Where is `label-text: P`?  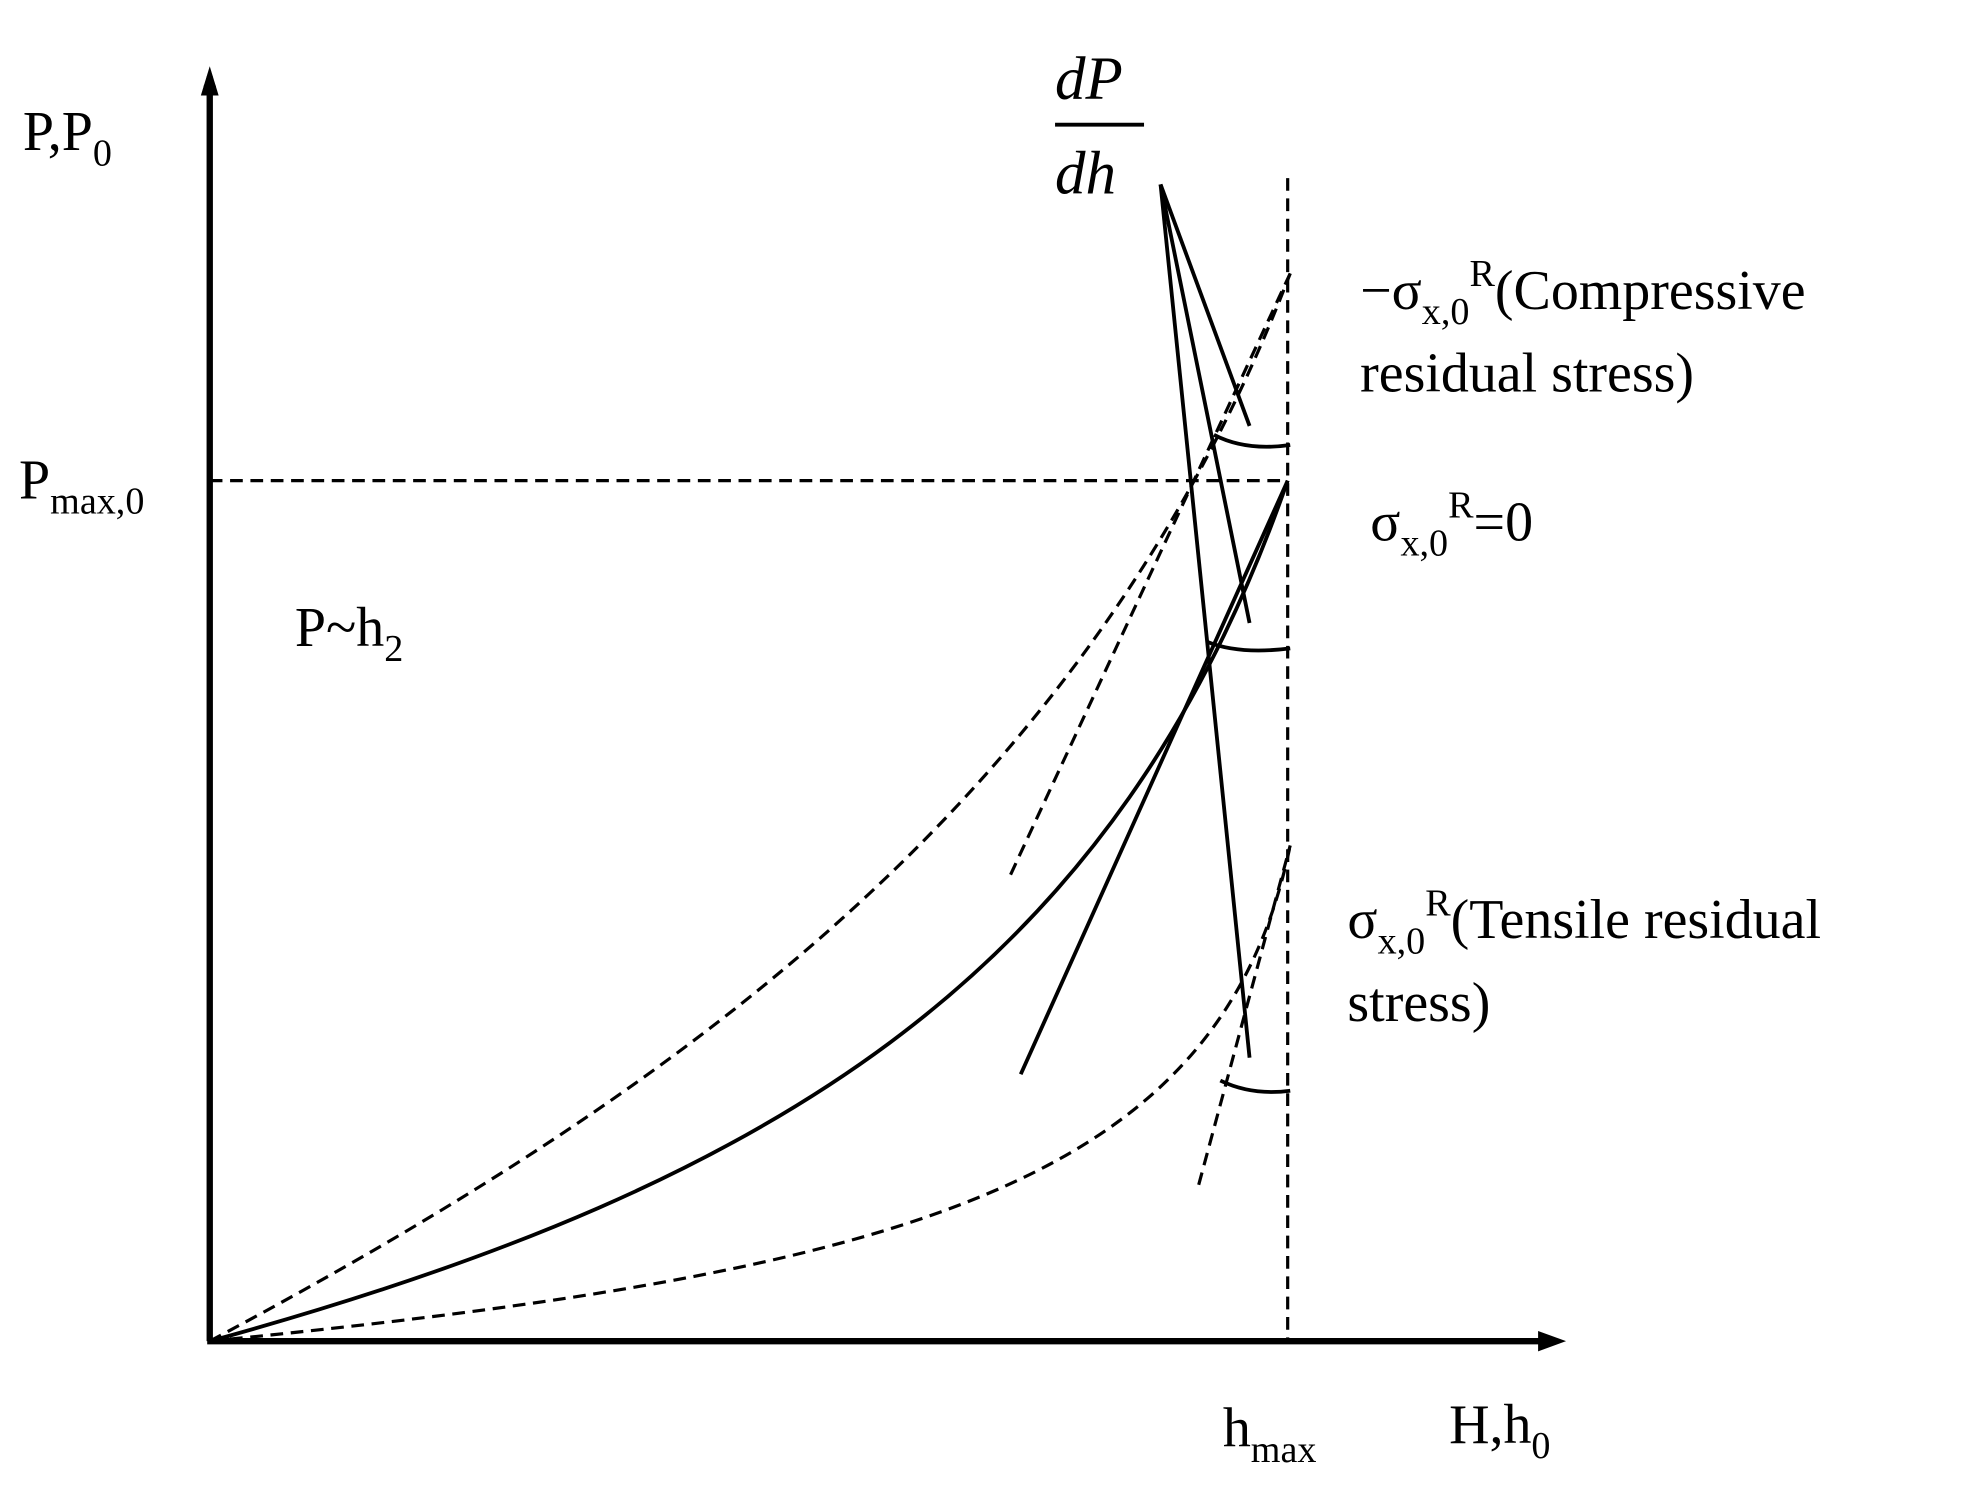 label-text: P is located at coordinates (34, 480).